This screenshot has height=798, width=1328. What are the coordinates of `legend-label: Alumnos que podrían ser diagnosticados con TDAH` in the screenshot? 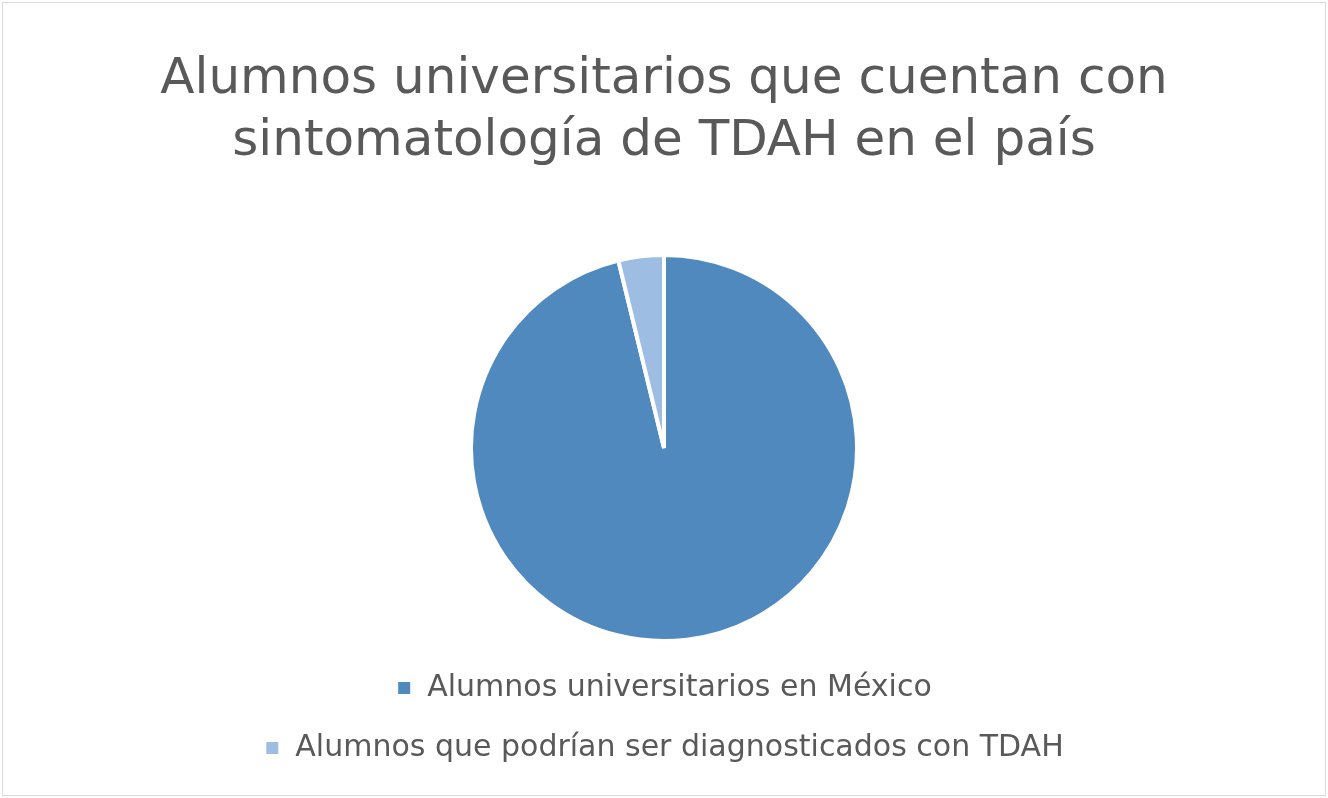 It's located at (679, 745).